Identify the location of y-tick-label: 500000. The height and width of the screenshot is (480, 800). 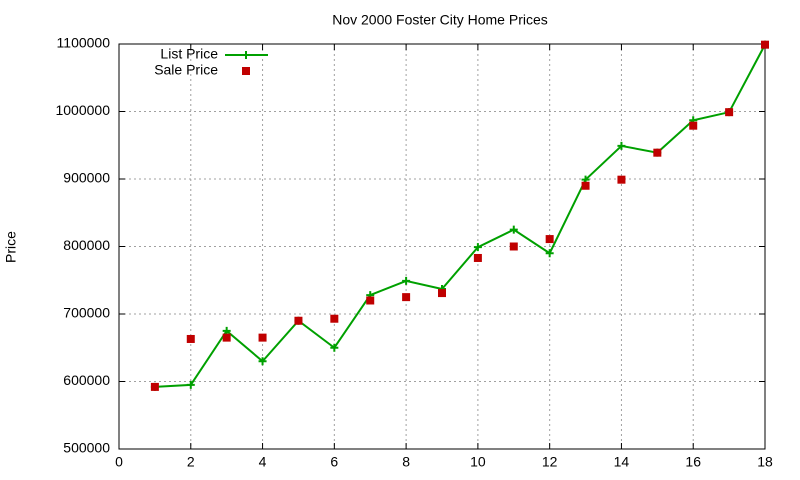
(86, 448).